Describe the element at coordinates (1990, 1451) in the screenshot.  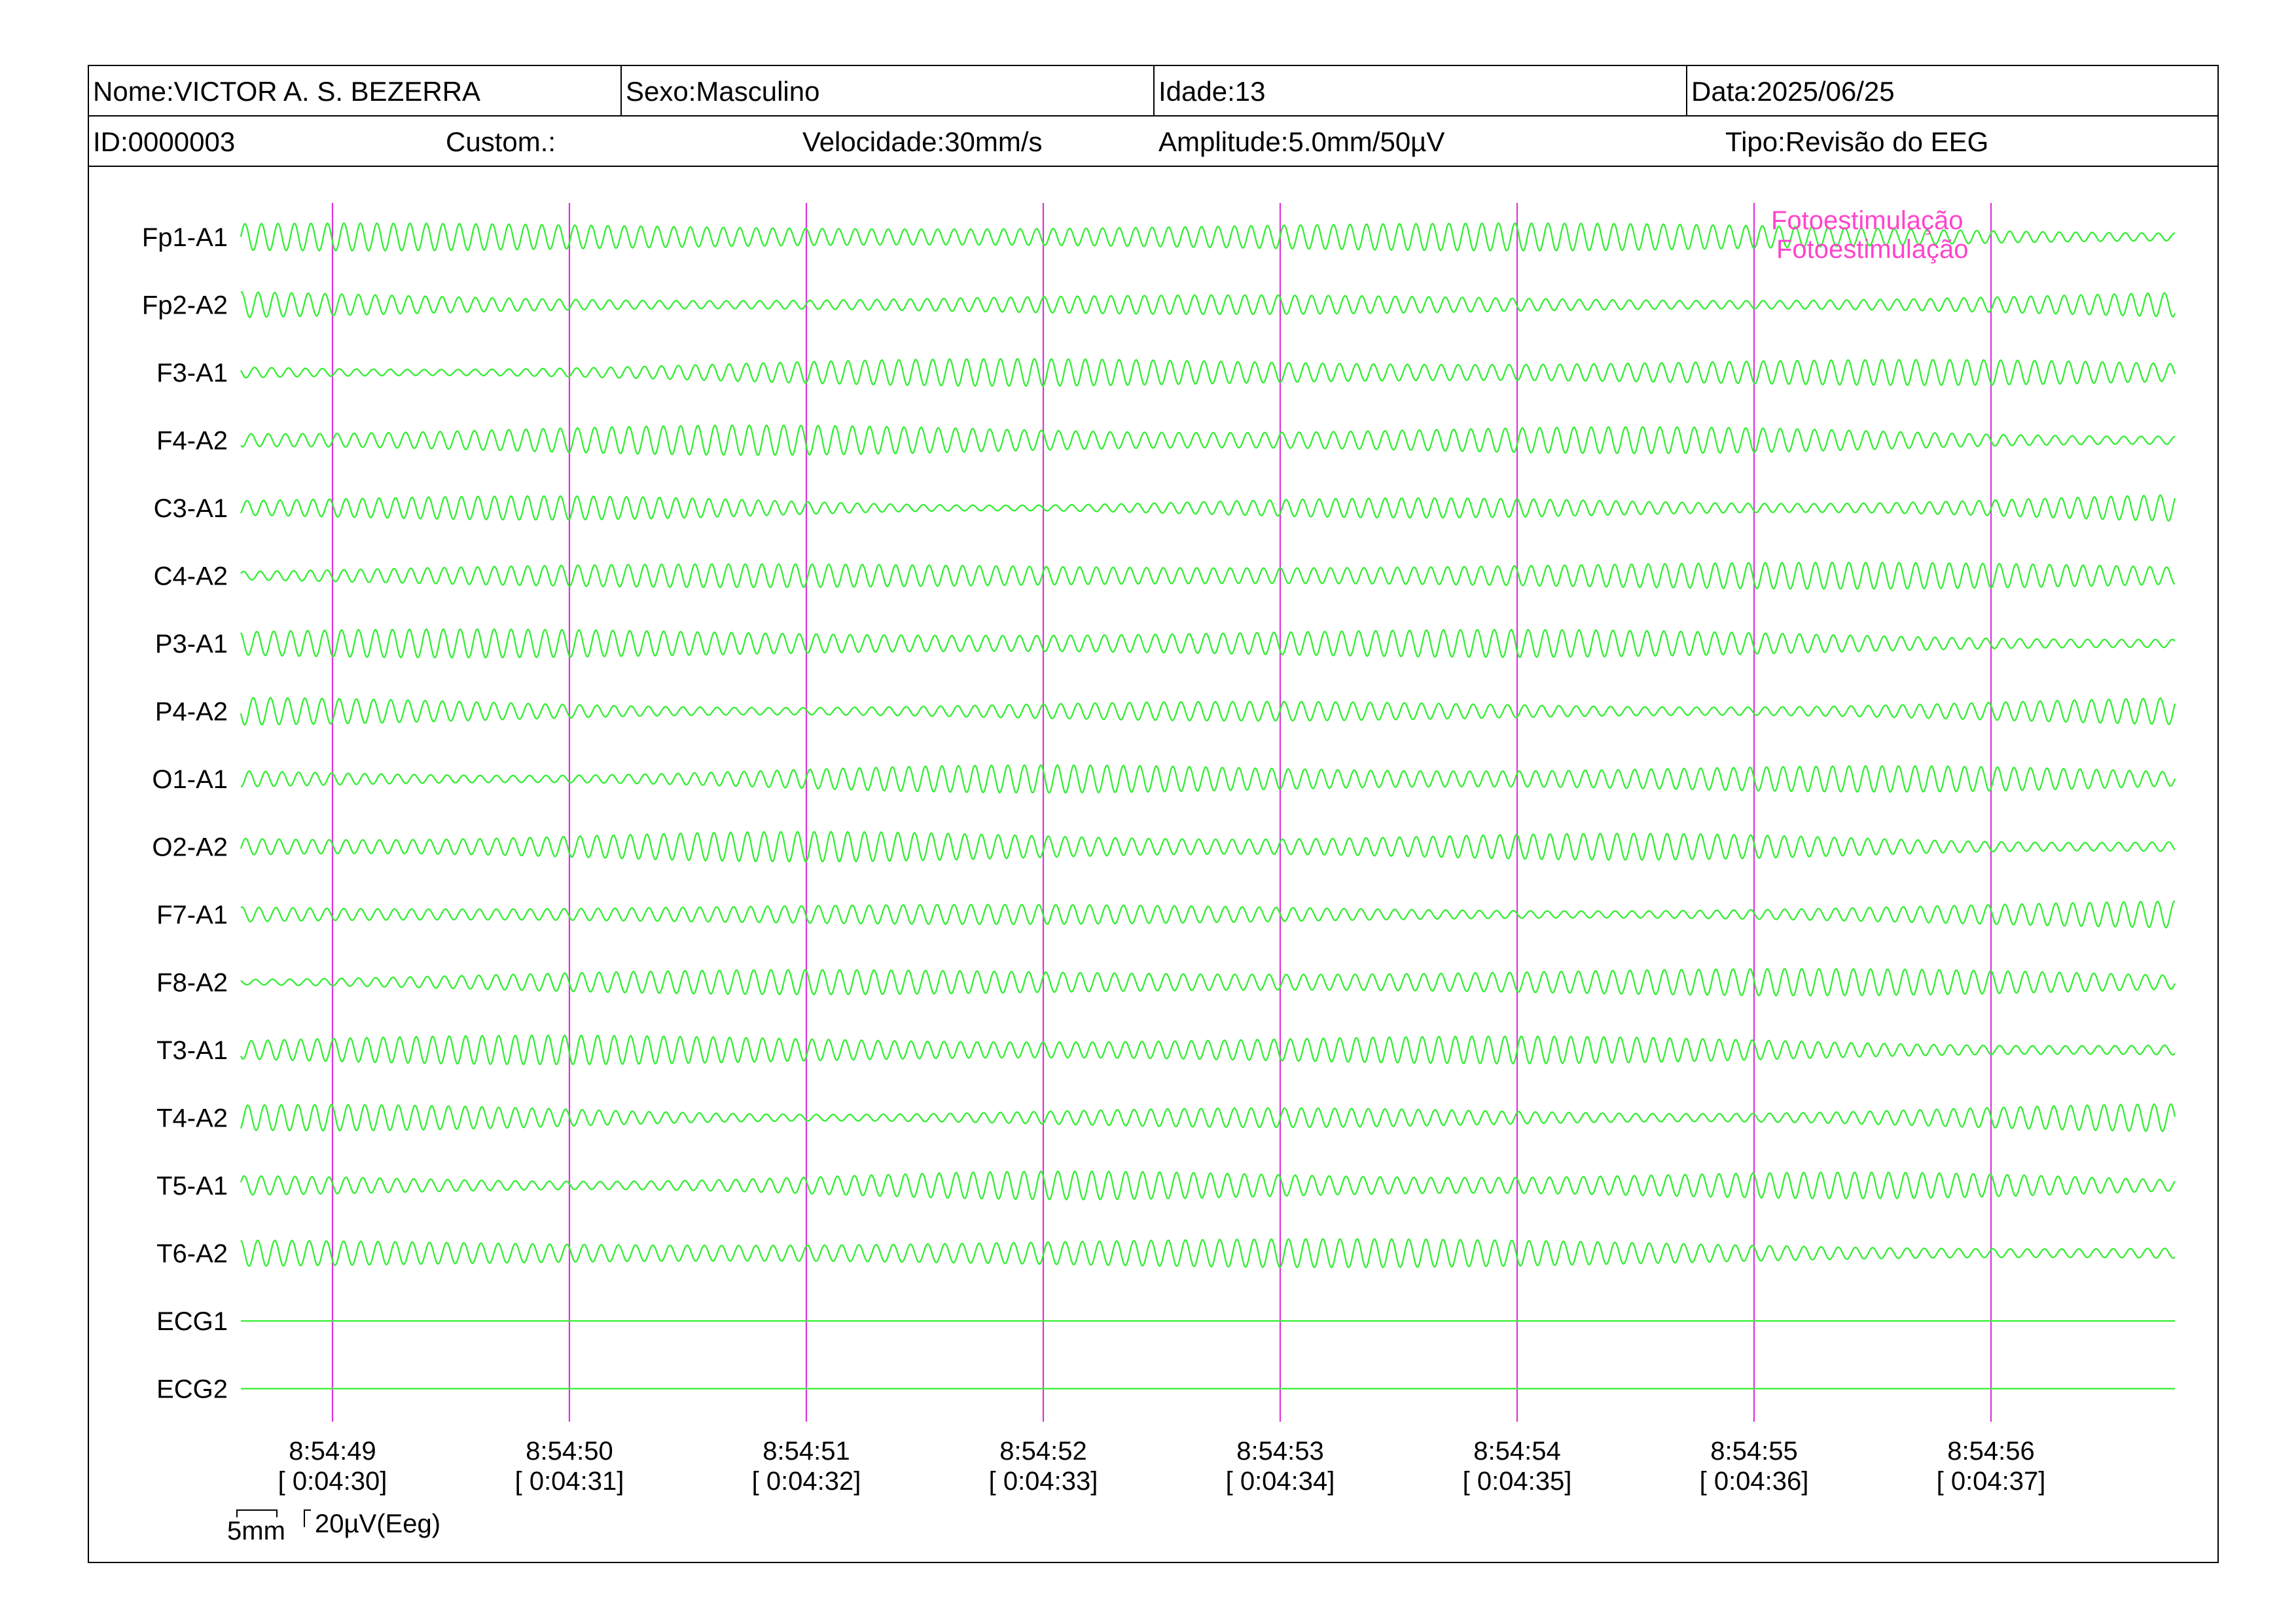
I see `clock-tick-label: 8:54:56` at that location.